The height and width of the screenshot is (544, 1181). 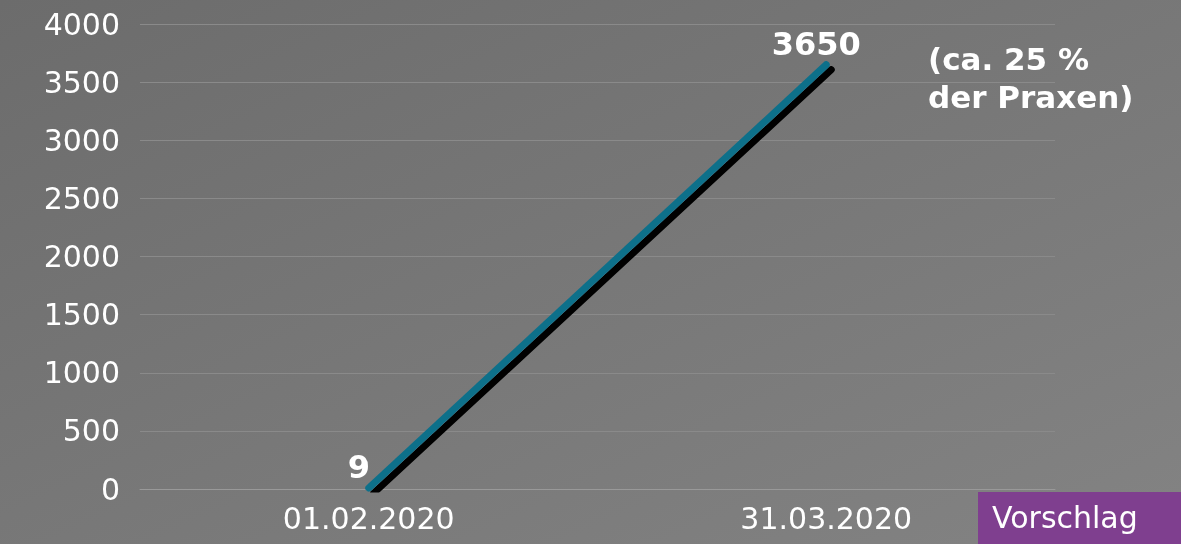 I want to click on x-tick-label: 31.03.2020, so click(x=826, y=518).